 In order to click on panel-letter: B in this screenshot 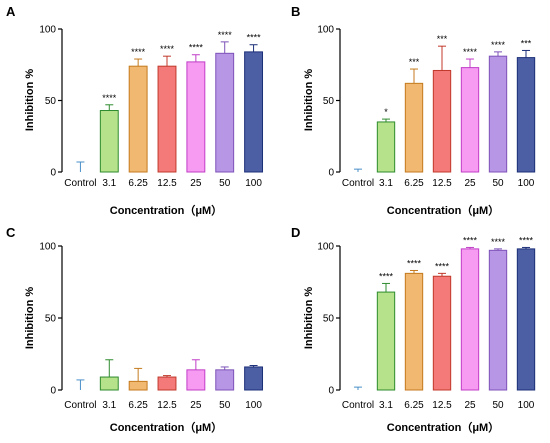, I will do `click(295, 11)`.